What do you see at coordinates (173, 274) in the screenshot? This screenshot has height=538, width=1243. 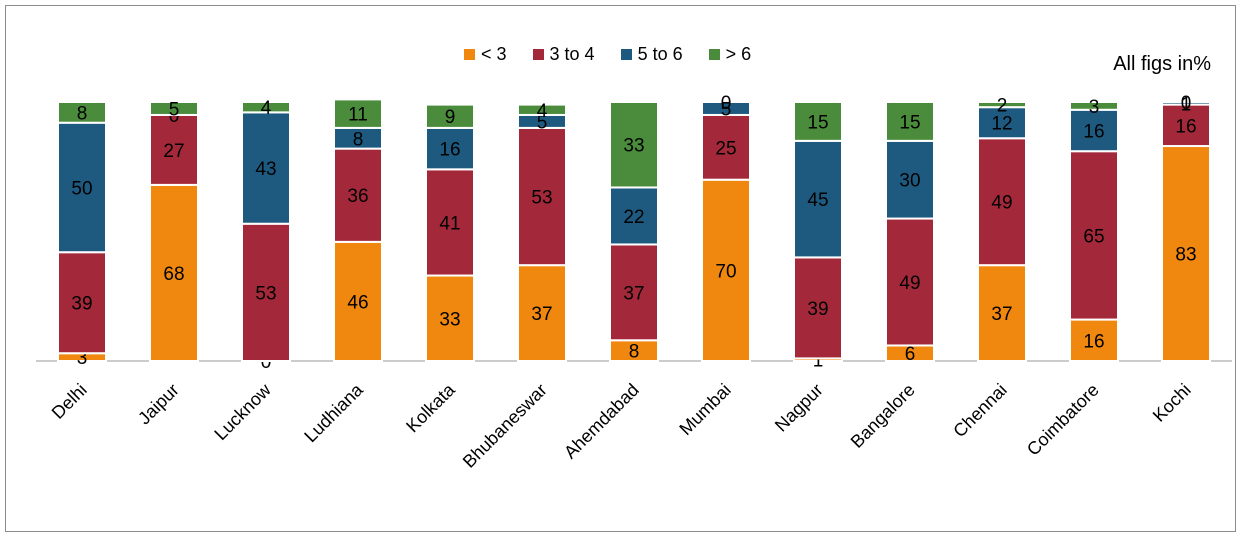 I see `data-label-lt3-jaipur: 68` at bounding box center [173, 274].